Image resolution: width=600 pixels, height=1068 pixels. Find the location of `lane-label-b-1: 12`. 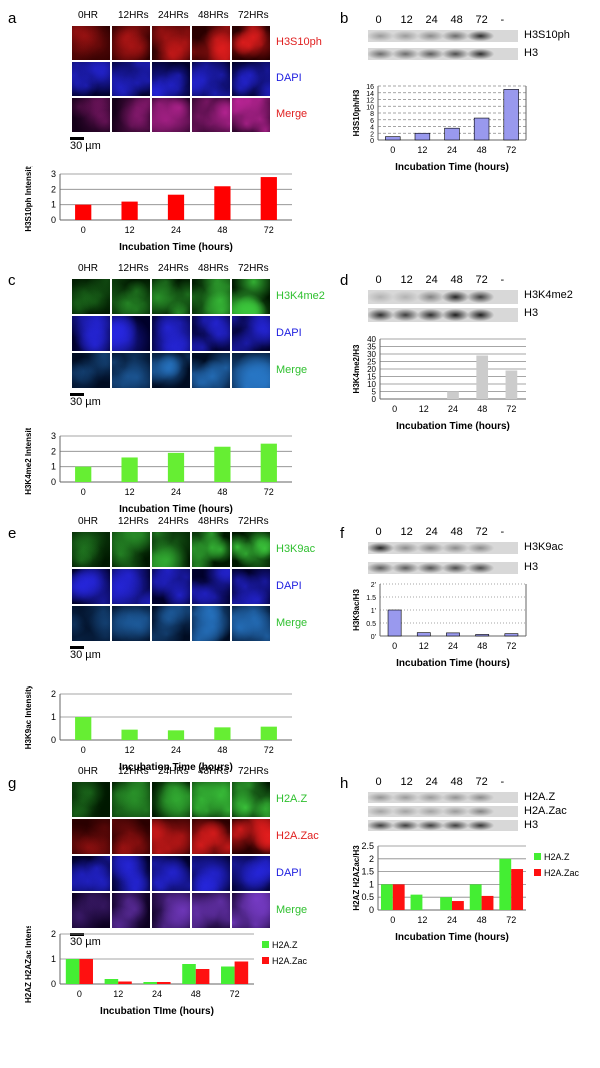

lane-label-b-1: 12 is located at coordinates (406, 20).